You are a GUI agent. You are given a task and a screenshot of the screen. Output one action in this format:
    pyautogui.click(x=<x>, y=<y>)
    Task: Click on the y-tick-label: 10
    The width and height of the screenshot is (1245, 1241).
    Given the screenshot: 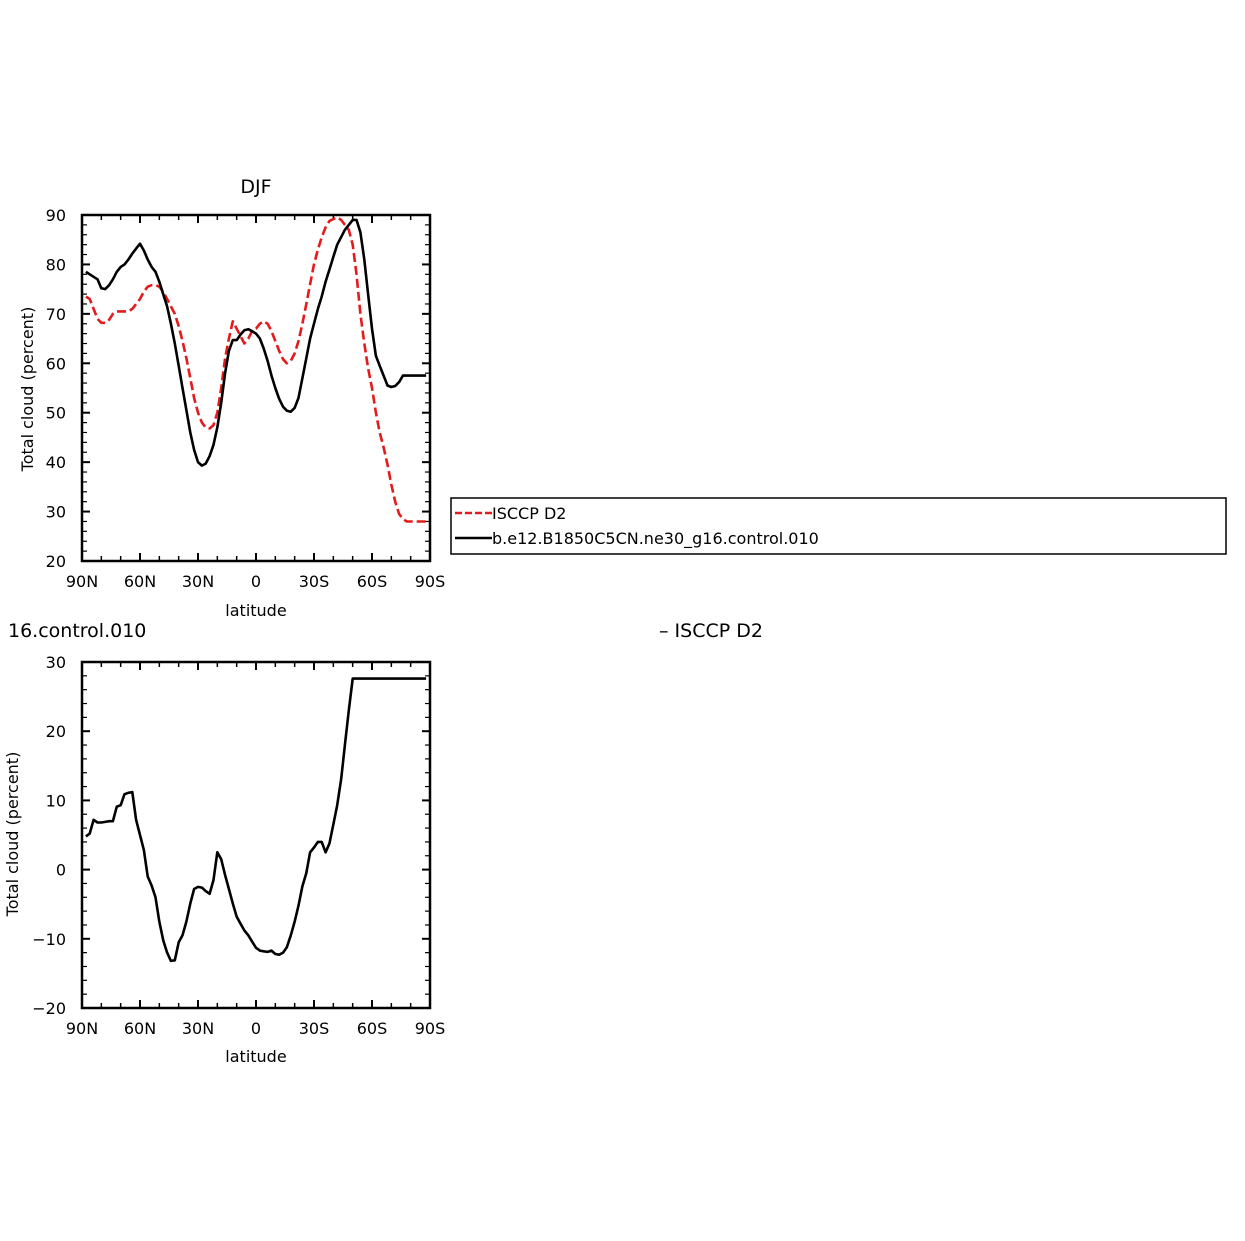 What is the action you would take?
    pyautogui.click(x=56, y=800)
    